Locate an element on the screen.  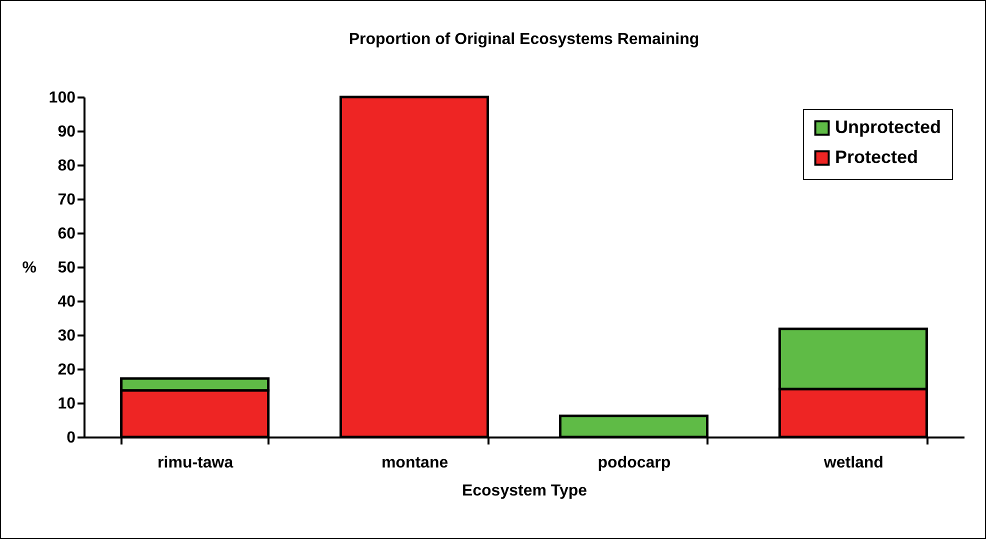
x-tick-label: wetland is located at coordinates (853, 463).